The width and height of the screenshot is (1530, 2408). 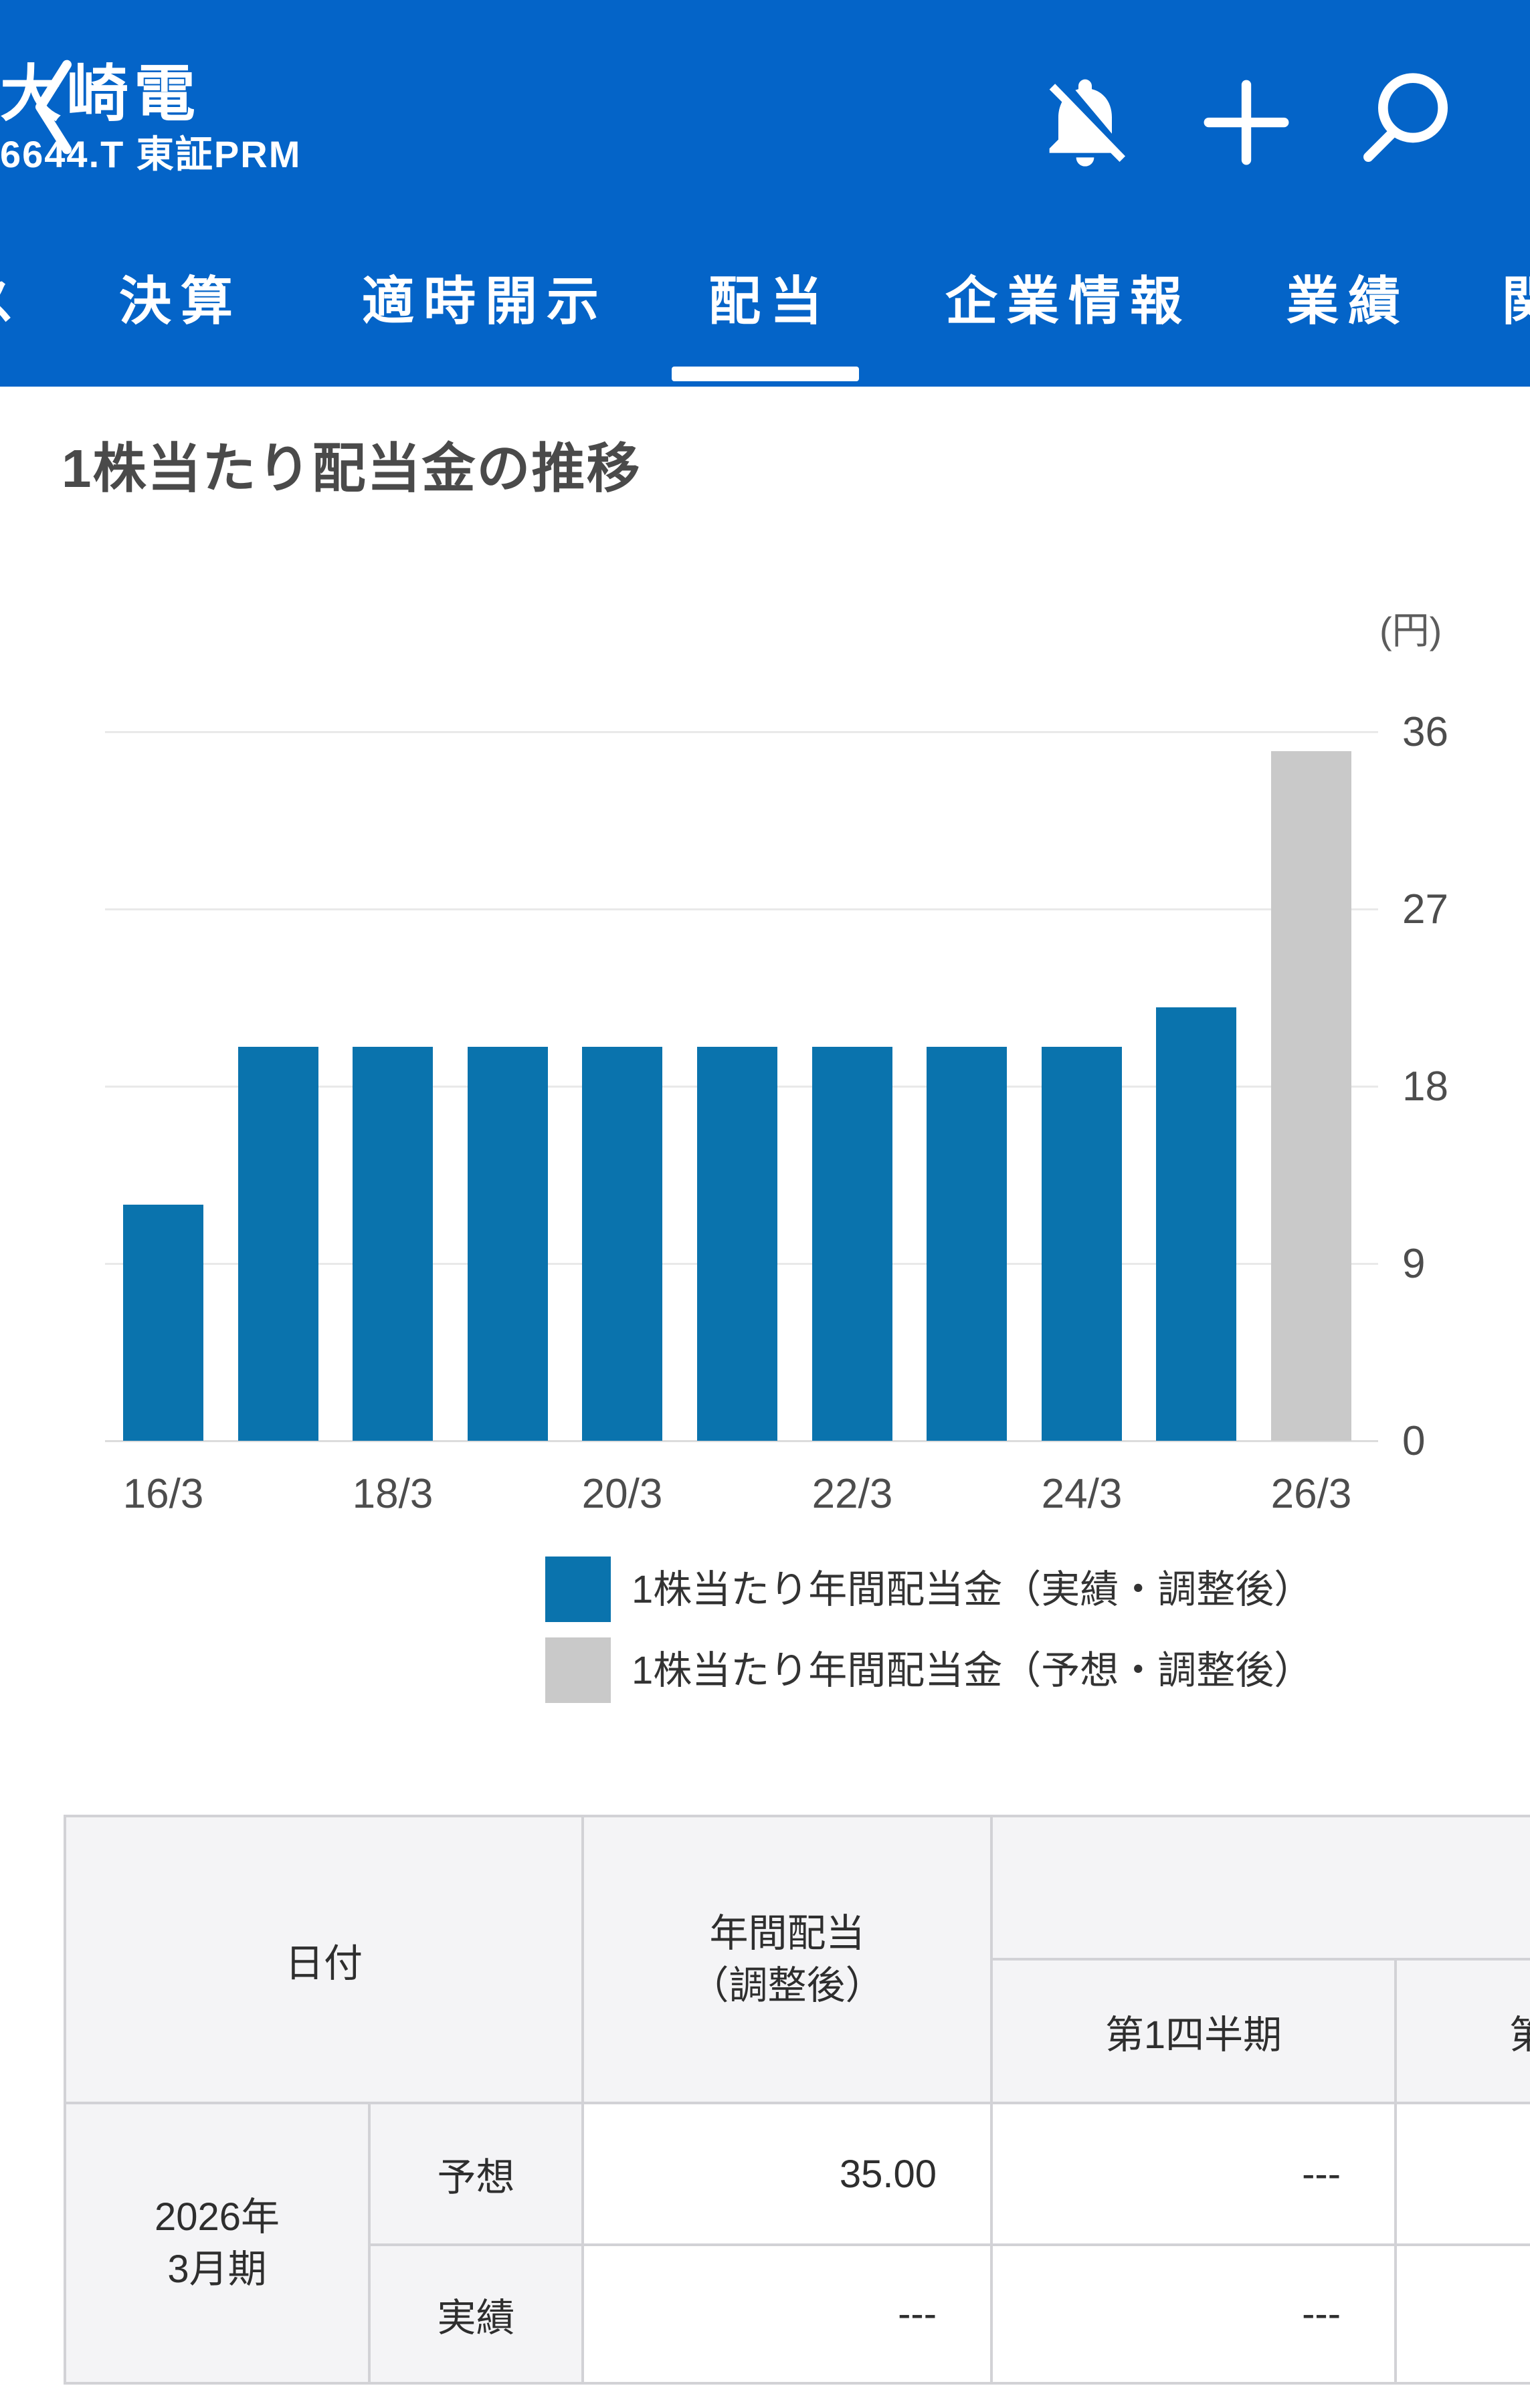 What do you see at coordinates (476, 2314) in the screenshot?
I see `row-type-label: 実績` at bounding box center [476, 2314].